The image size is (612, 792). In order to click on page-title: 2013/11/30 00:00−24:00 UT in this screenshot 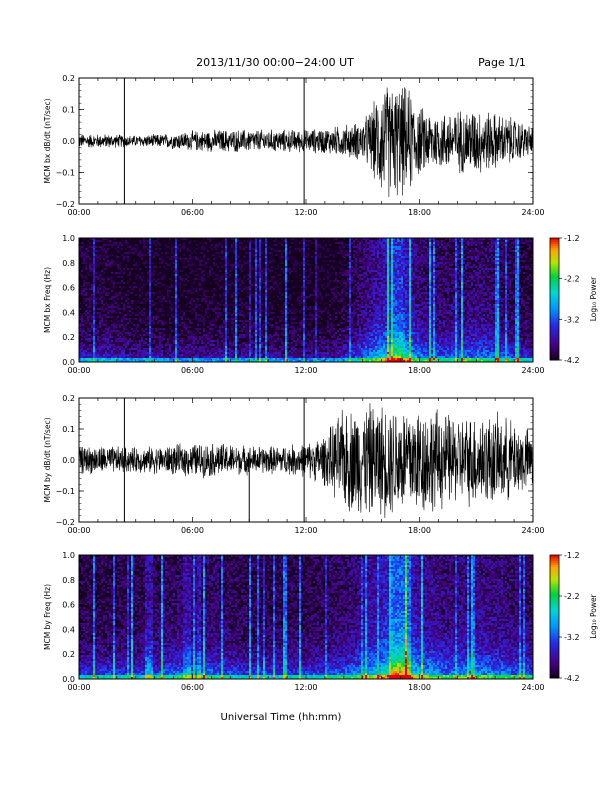, I will do `click(275, 62)`.